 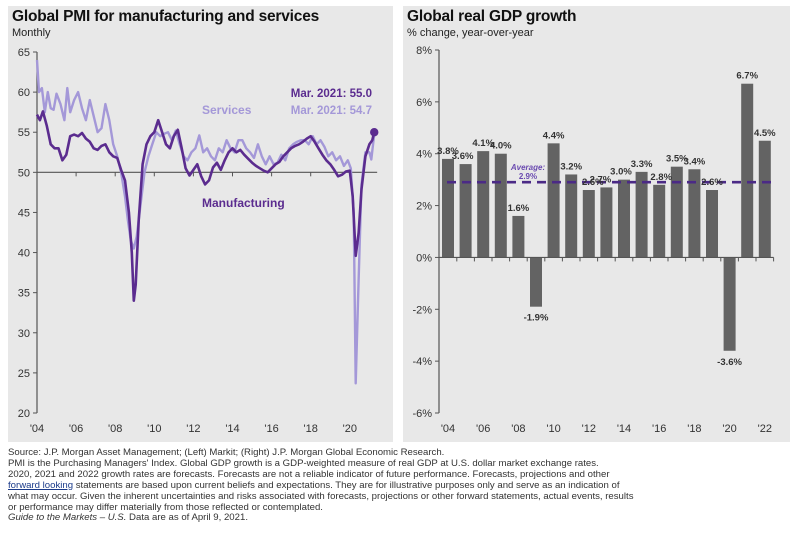 What do you see at coordinates (659, 221) in the screenshot?
I see `gdp-bar-2016` at bounding box center [659, 221].